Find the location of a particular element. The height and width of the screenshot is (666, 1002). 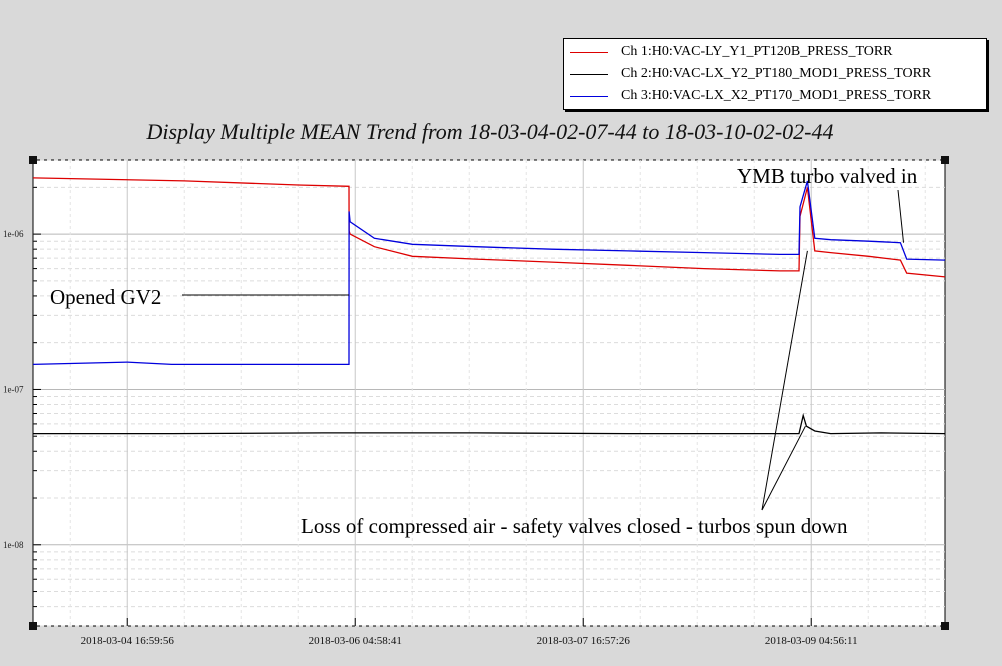

x-tick-label: 2018-03-07 16:57:26 is located at coordinates (584, 641).